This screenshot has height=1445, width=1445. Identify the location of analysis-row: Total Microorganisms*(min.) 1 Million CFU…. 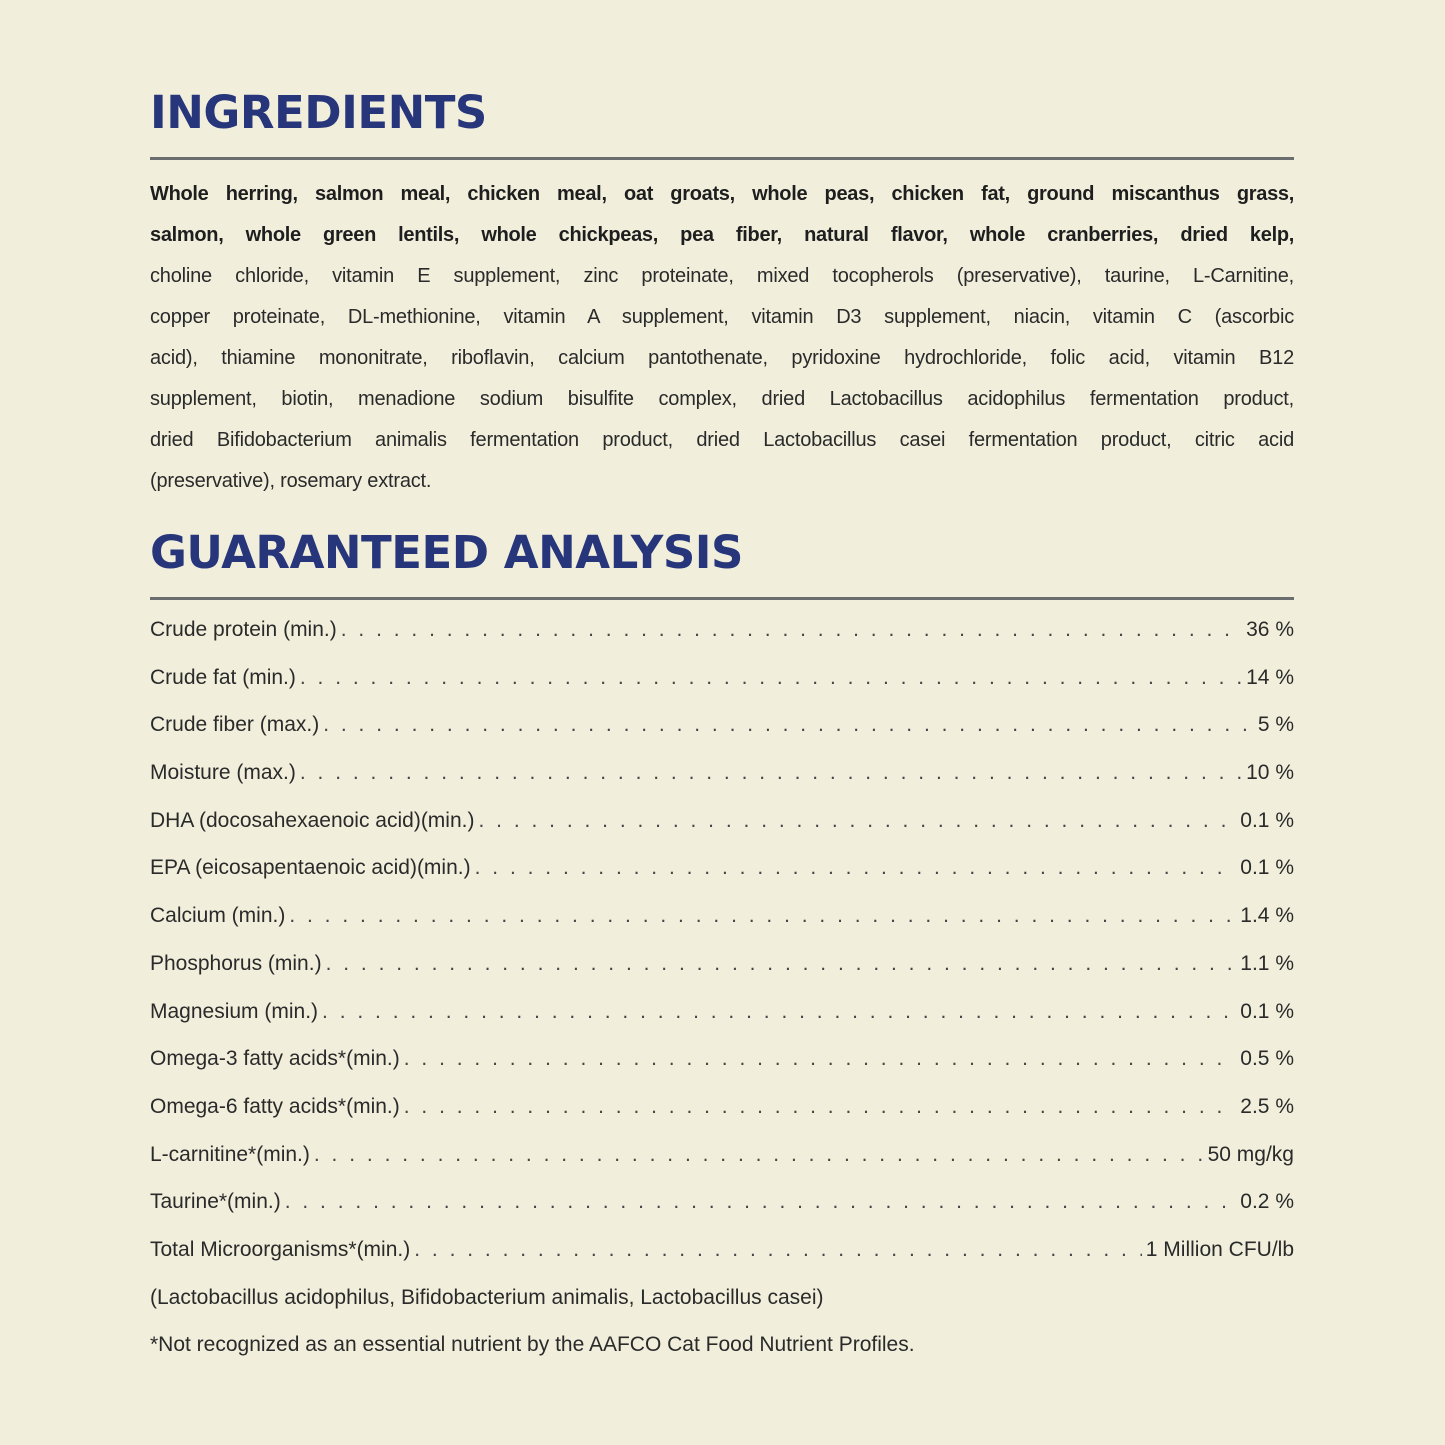
(722, 1250).